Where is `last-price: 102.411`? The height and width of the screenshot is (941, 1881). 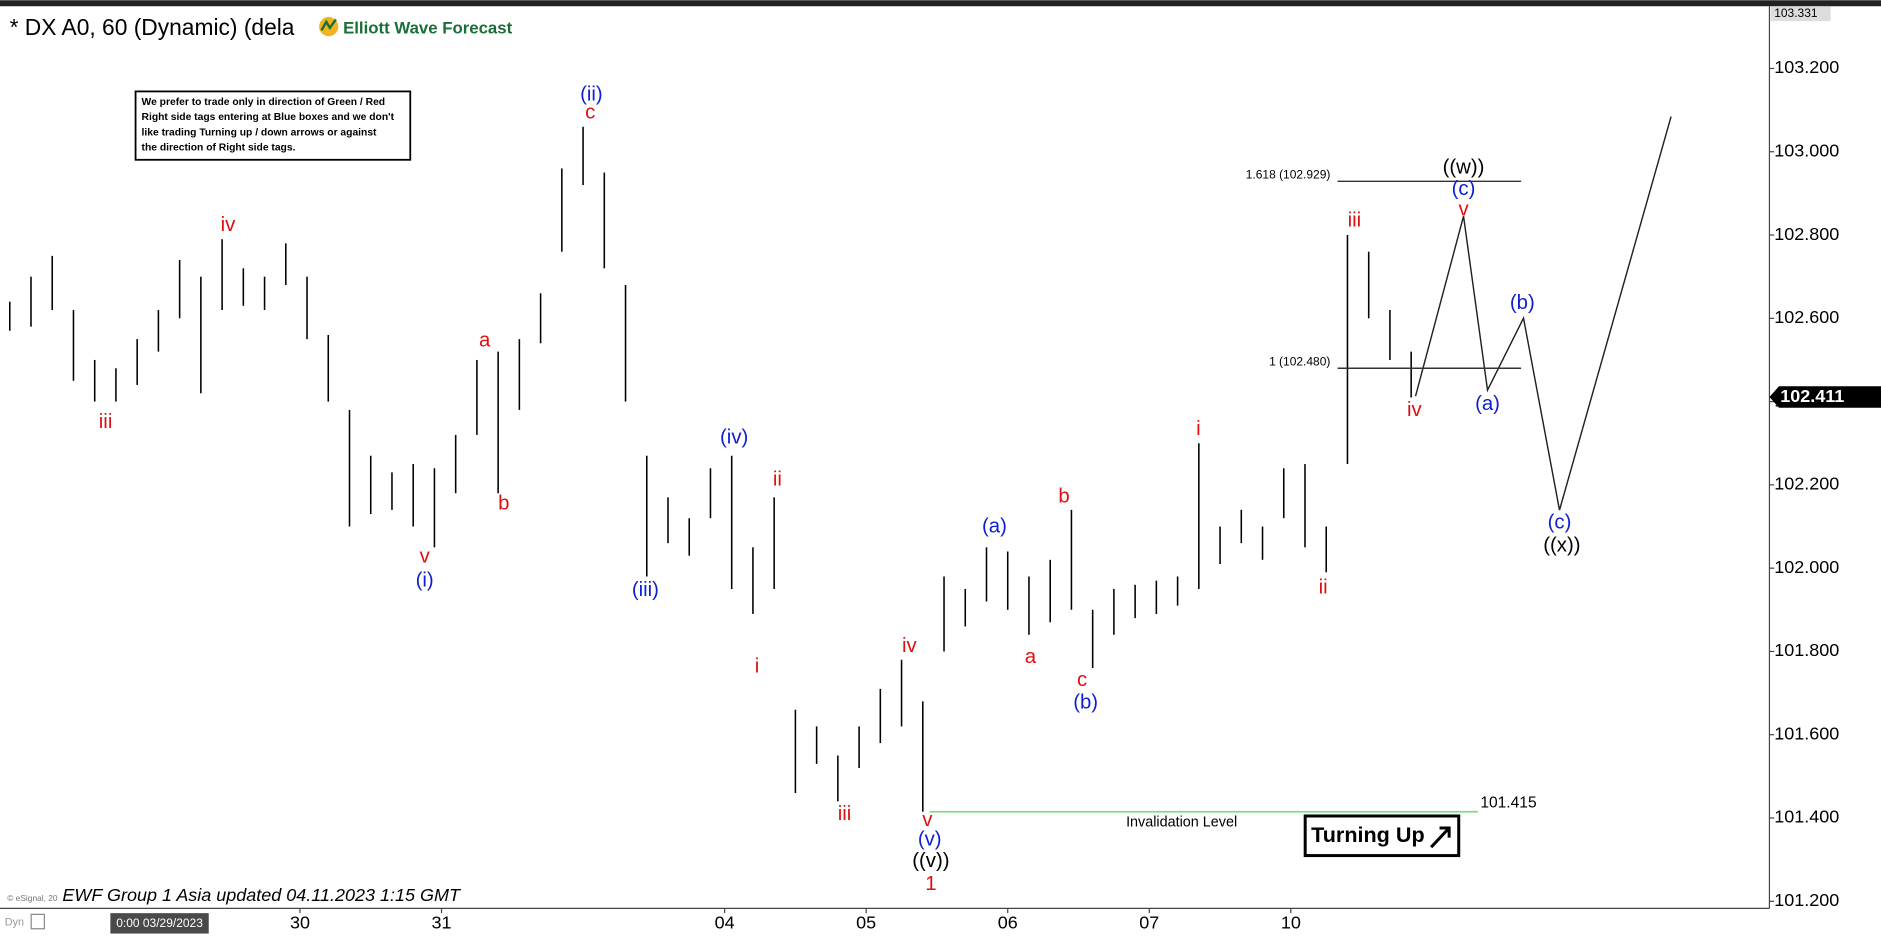
last-price: 102.411 is located at coordinates (1812, 396).